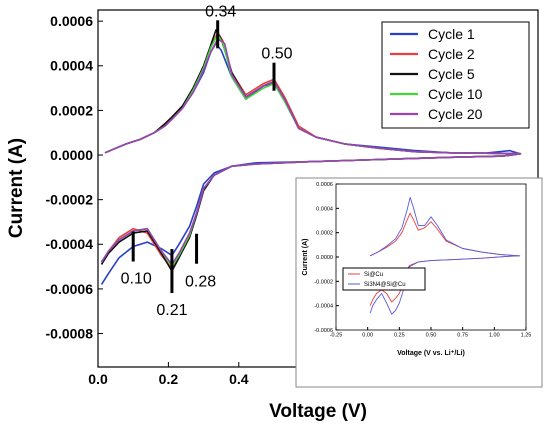 The height and width of the screenshot is (427, 550). I want to click on inset-x-tick-label: 0.00, so click(367, 336).